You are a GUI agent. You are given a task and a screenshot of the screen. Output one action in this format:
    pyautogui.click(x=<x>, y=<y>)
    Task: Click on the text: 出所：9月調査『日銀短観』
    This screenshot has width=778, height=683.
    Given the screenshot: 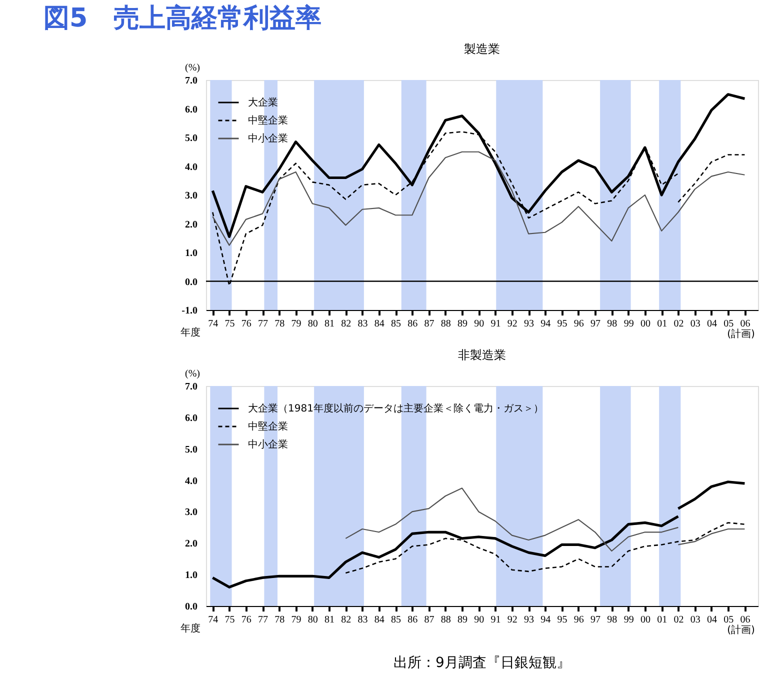 What is the action you would take?
    pyautogui.click(x=482, y=663)
    